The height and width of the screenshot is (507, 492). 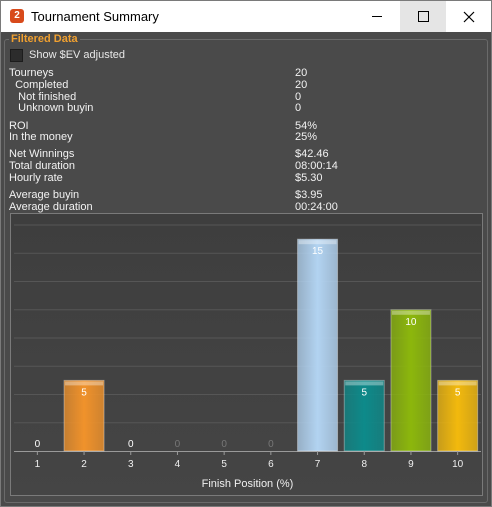 What do you see at coordinates (364, 392) in the screenshot?
I see `data-label-8: 5` at bounding box center [364, 392].